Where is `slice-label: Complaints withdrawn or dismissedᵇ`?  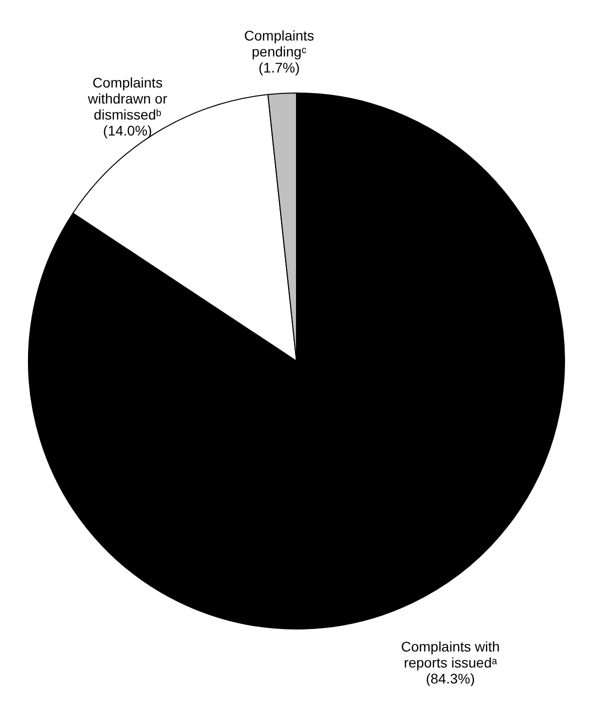
slice-label: Complaints withdrawn or dismissedᵇ is located at coordinates (127, 98).